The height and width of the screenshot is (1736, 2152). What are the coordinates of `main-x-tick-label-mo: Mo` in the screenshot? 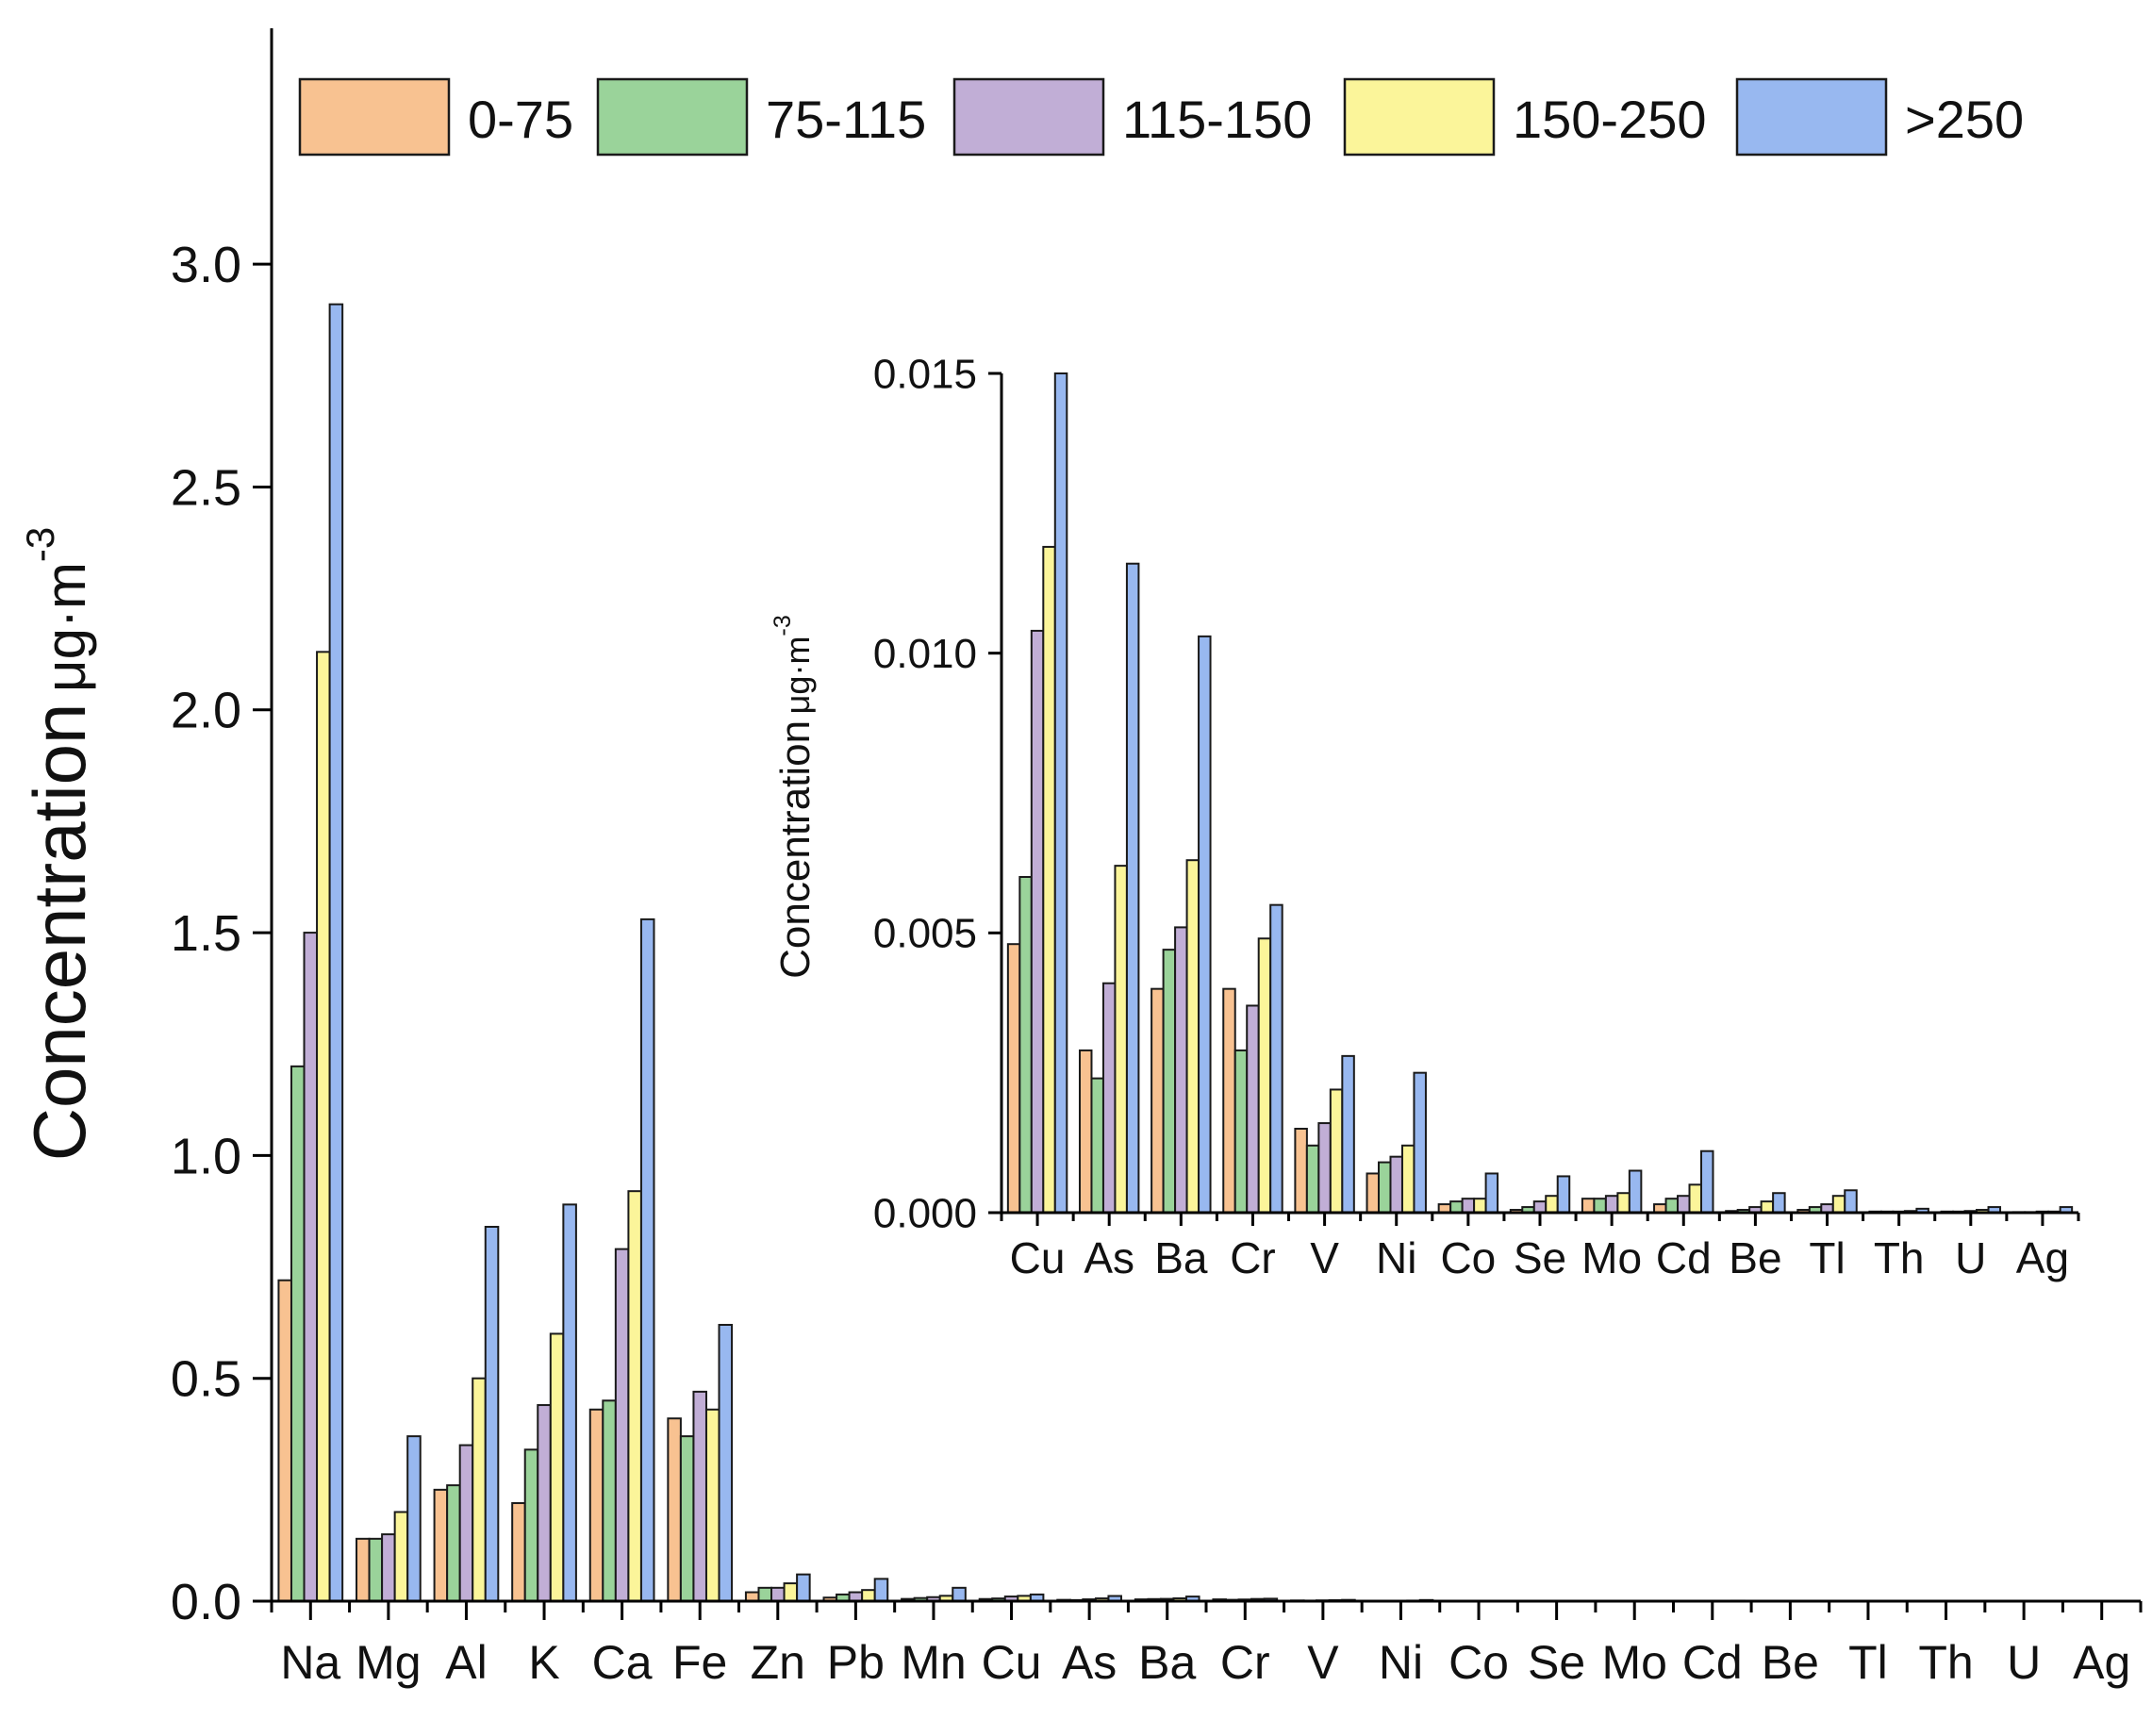 It's located at (1633, 1662).